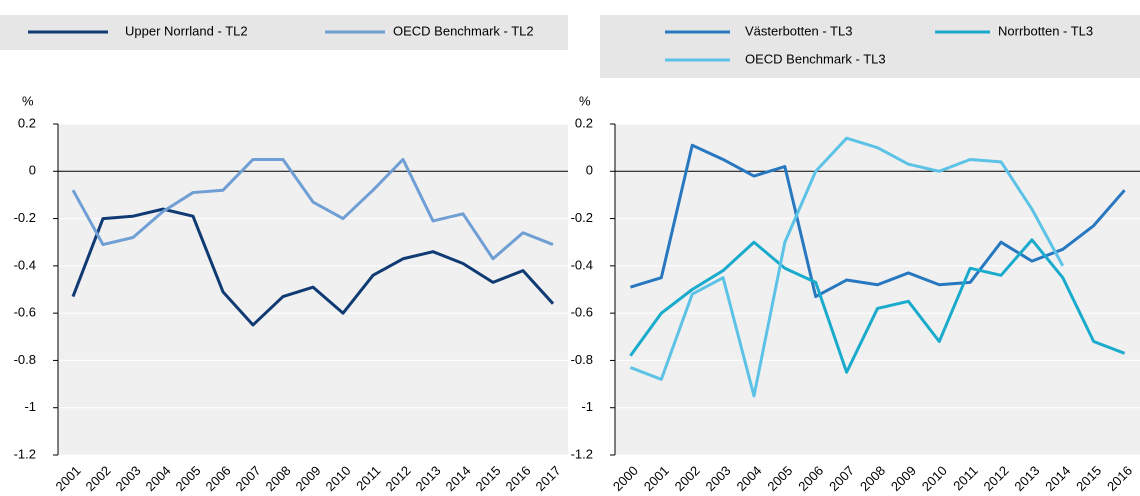 The width and height of the screenshot is (1140, 496). Describe the element at coordinates (798, 30) in the screenshot. I see `legend-label: Västerbotten - TL3` at that location.